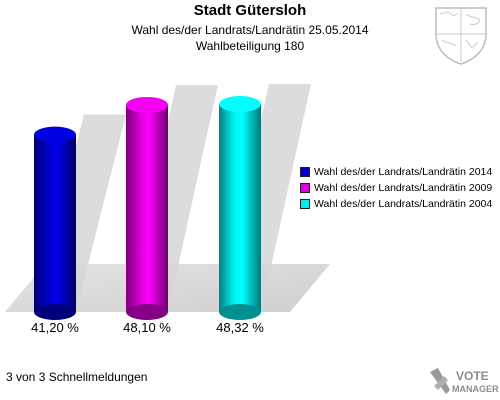  I want to click on logo-text-bottom: MANAGER, so click(475, 389).